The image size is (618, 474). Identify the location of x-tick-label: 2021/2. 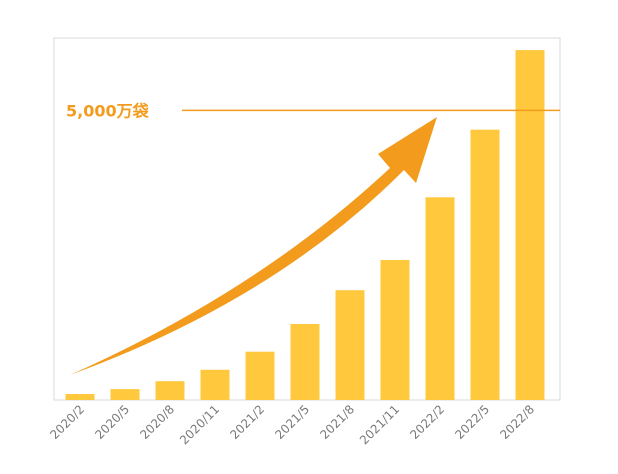
(247, 422).